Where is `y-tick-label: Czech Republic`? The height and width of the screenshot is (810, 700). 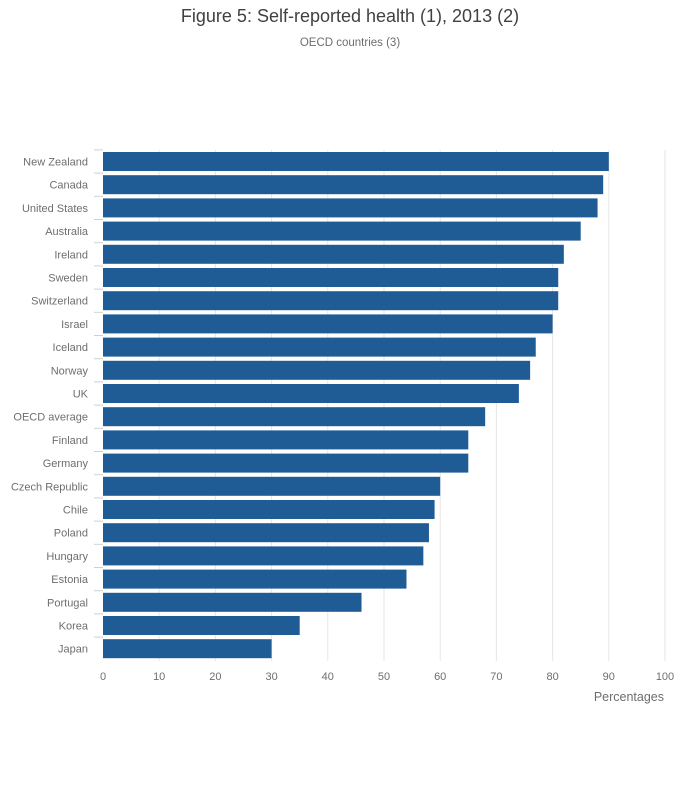
y-tick-label: Czech Republic is located at coordinates (50, 487).